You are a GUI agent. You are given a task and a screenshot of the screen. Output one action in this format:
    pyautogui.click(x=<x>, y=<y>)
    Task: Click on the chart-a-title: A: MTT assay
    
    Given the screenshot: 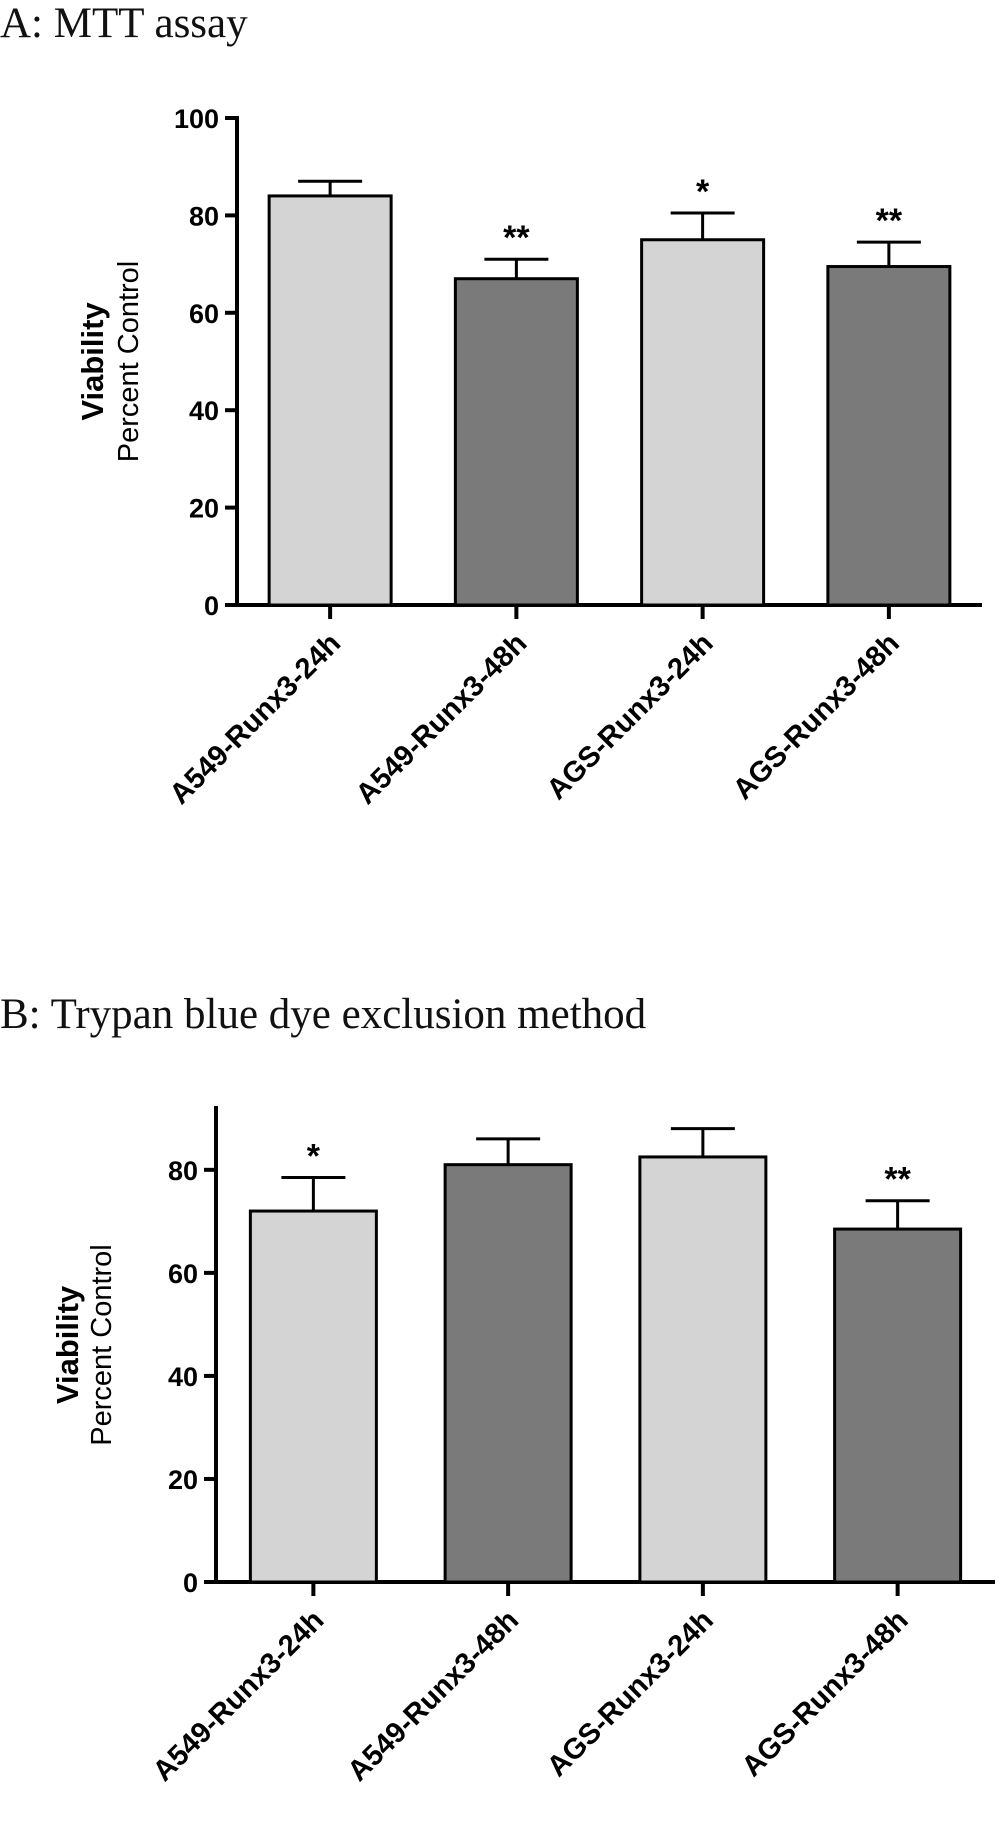 What is the action you would take?
    pyautogui.click(x=124, y=23)
    